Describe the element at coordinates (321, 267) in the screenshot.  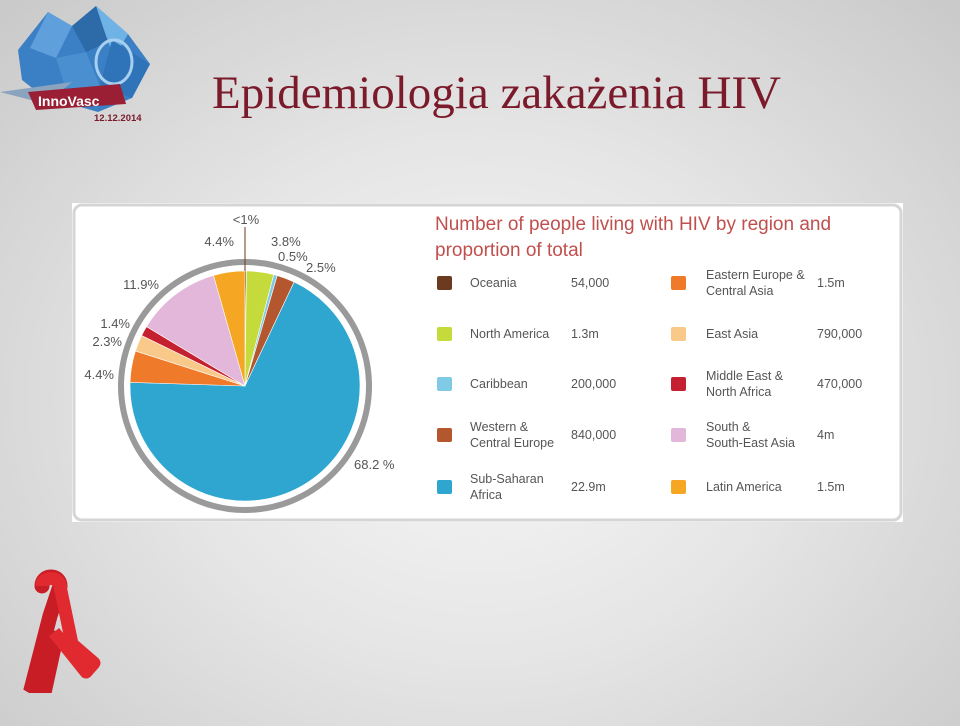
I see `percent-label-western-and-central-europe: 2.5%` at that location.